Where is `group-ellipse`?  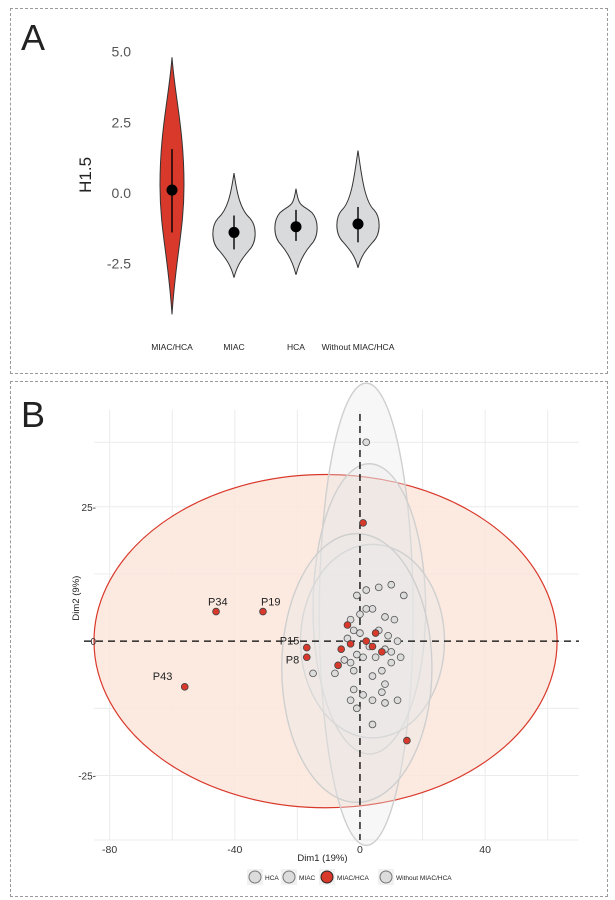 group-ellipse is located at coordinates (357, 668).